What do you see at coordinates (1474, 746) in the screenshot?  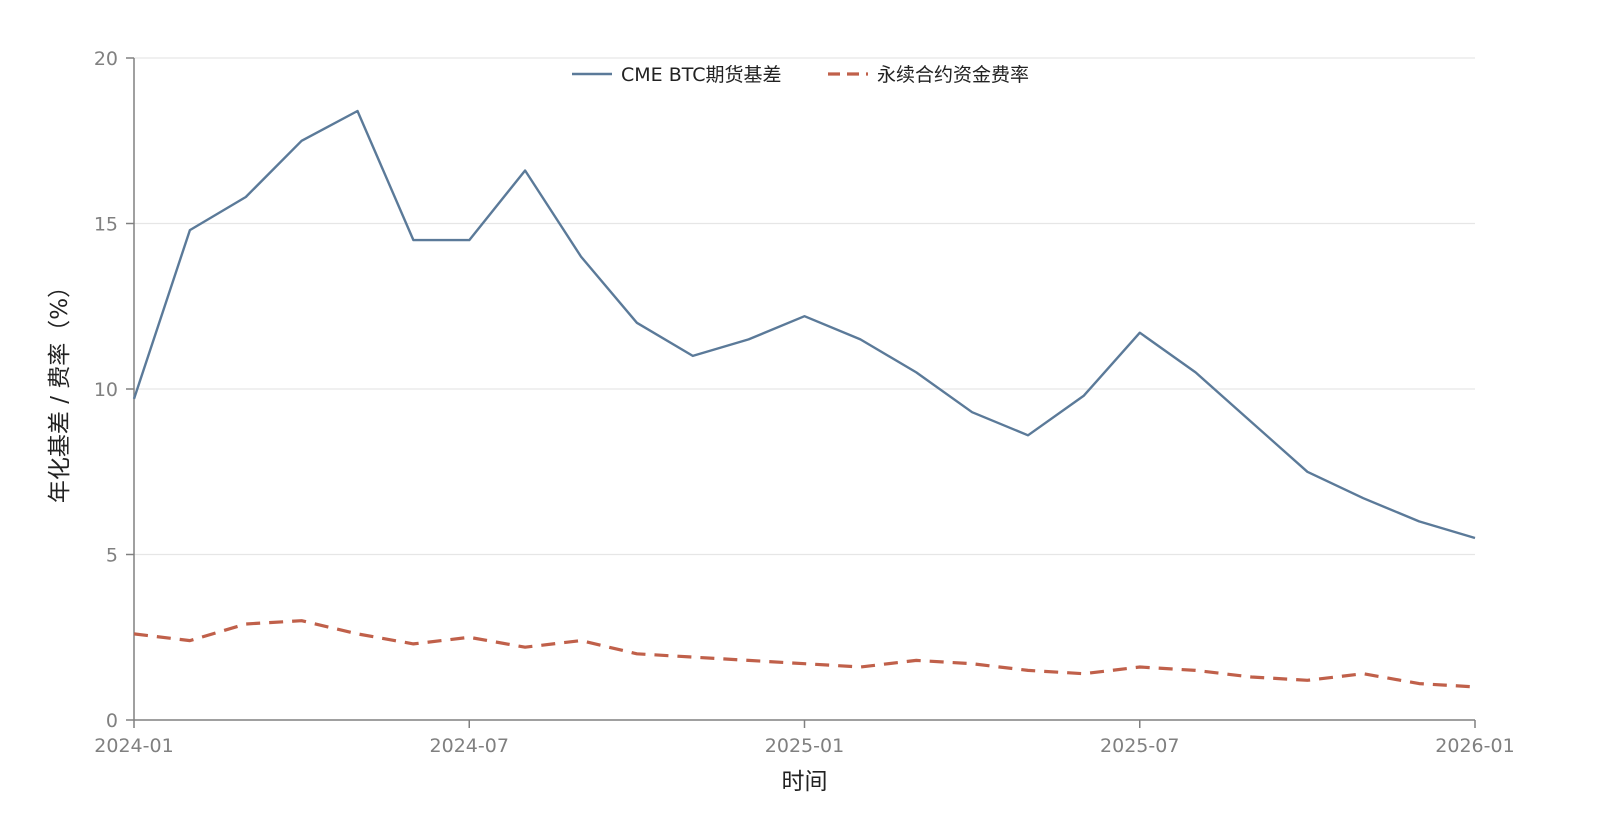 I see `x-tick-label: 2026-01` at bounding box center [1474, 746].